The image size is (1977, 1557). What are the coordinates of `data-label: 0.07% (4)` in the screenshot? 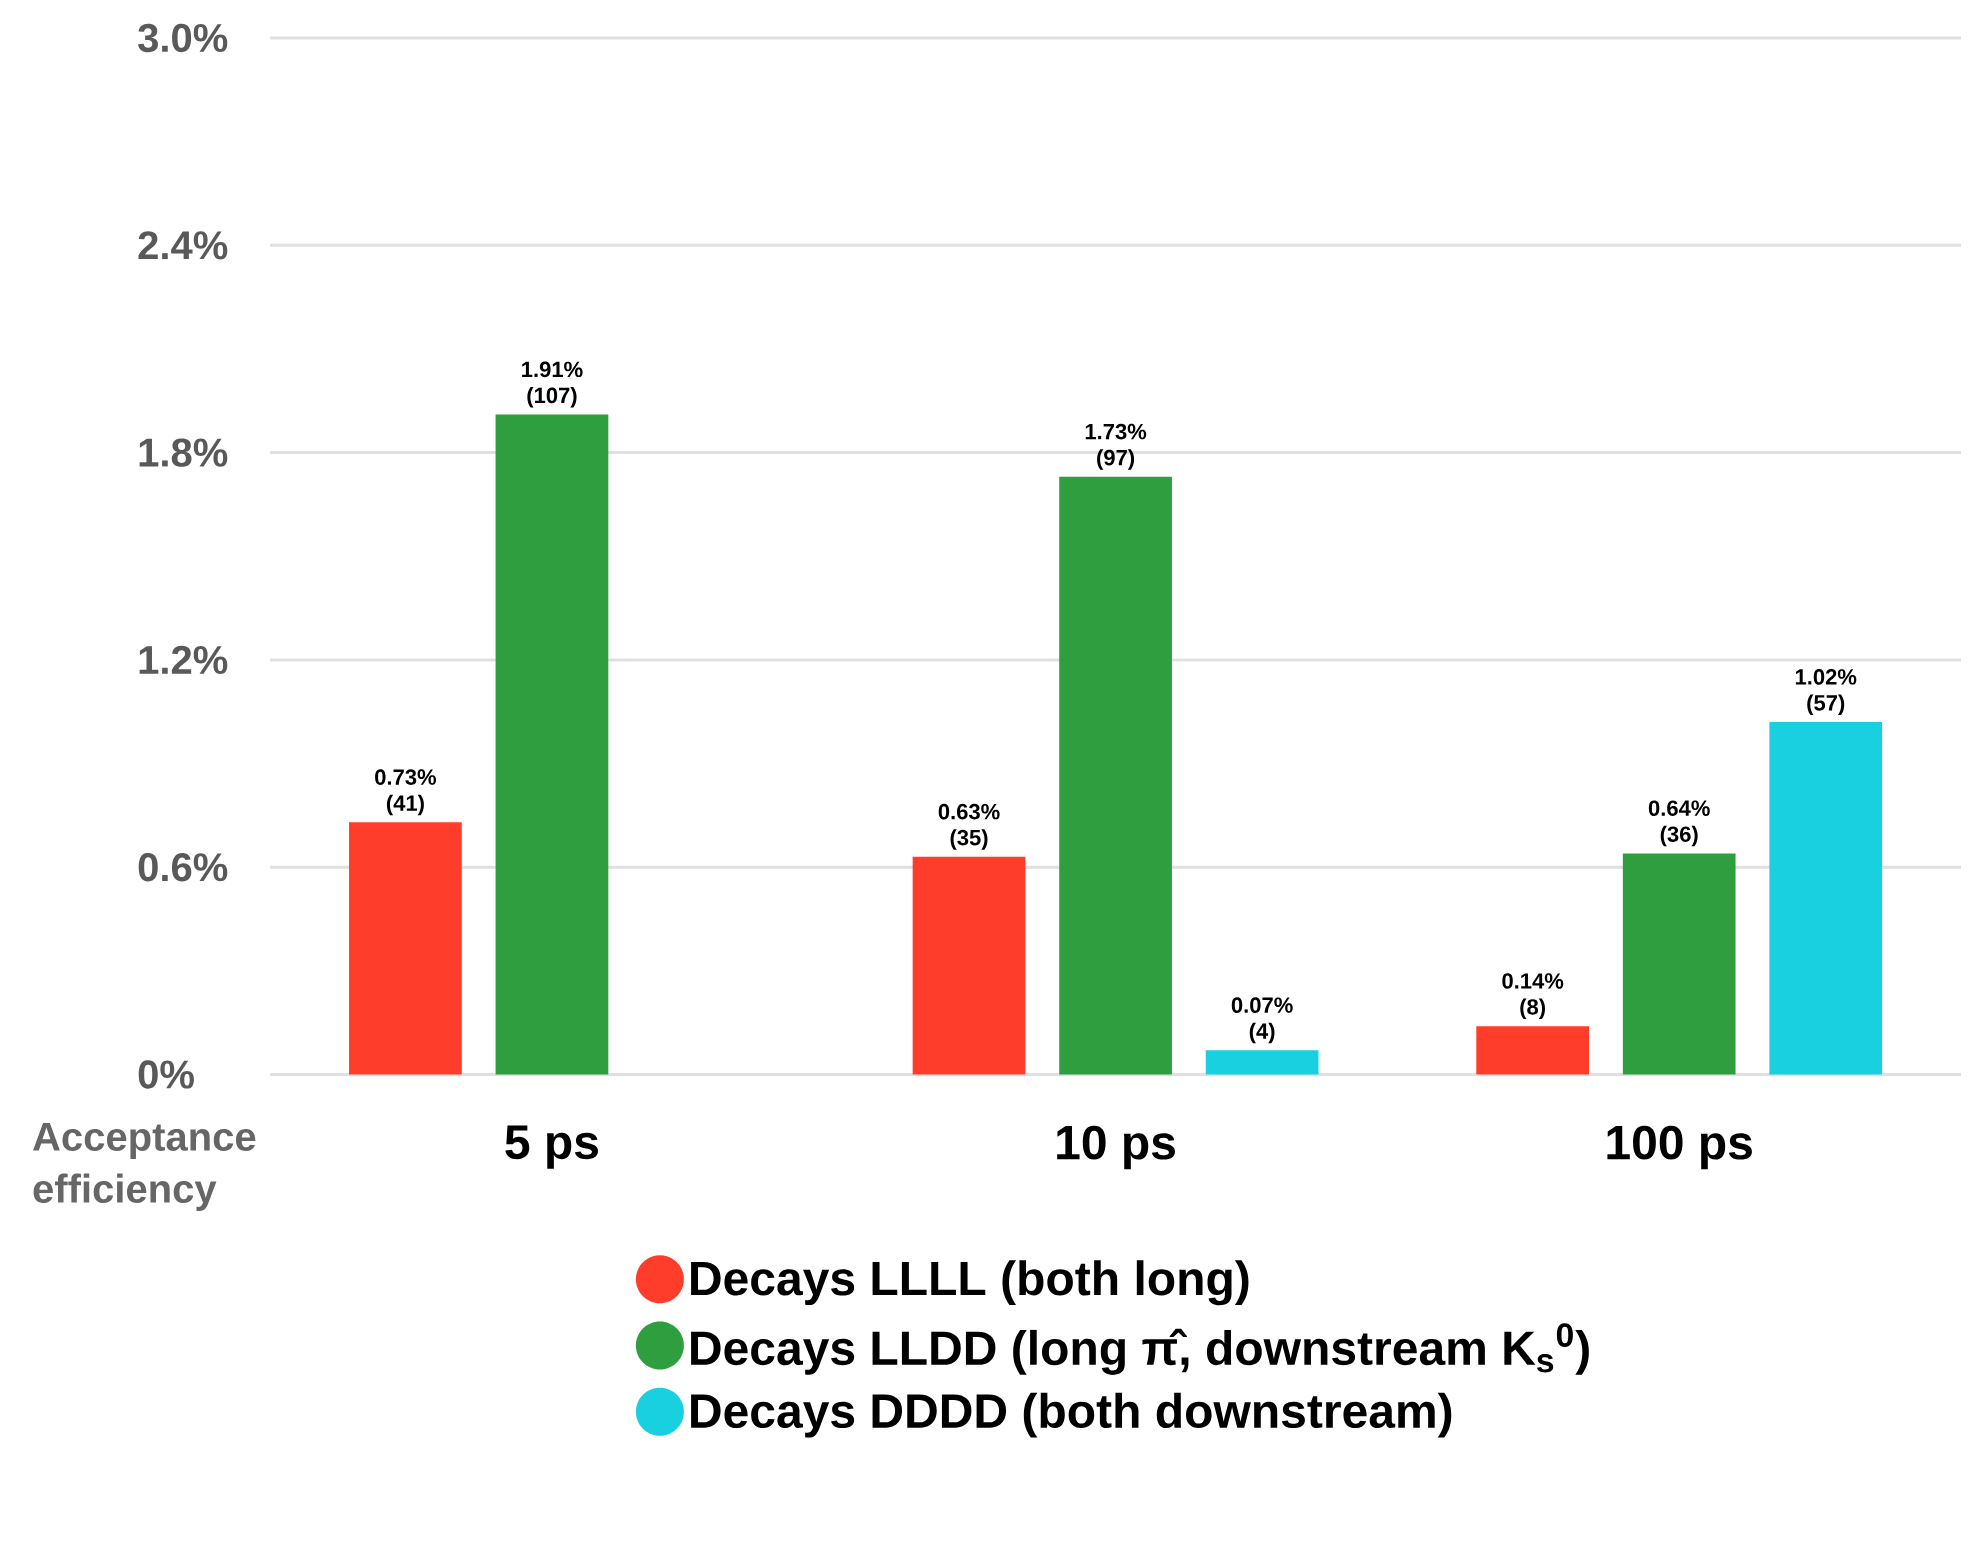 It's located at (1262, 1020).